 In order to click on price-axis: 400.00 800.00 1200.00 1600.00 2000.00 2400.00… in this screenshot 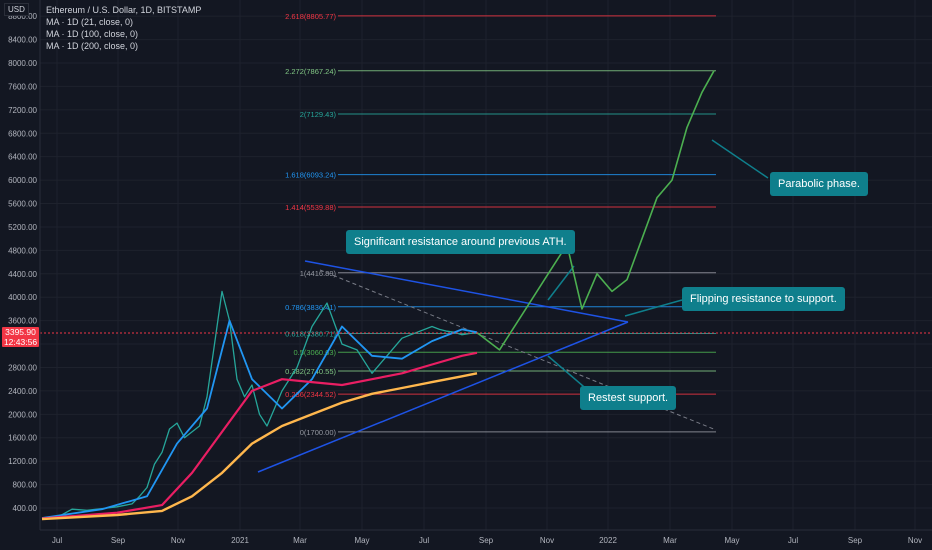, I will do `click(20, 275)`.